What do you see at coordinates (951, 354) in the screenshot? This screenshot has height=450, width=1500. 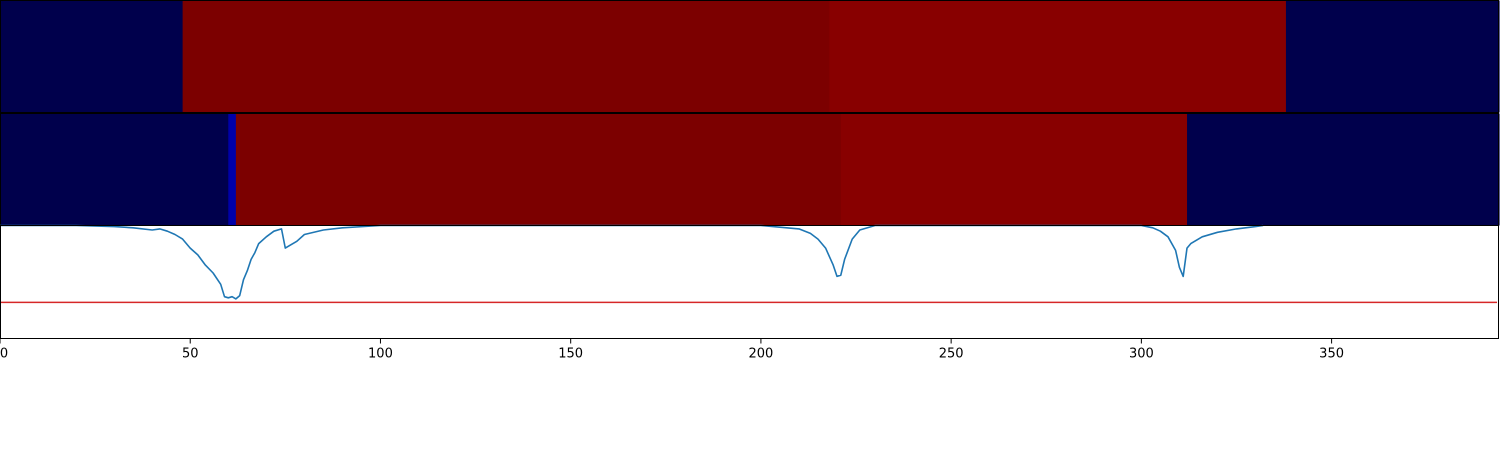 I see `x-tick-label-5: 250` at bounding box center [951, 354].